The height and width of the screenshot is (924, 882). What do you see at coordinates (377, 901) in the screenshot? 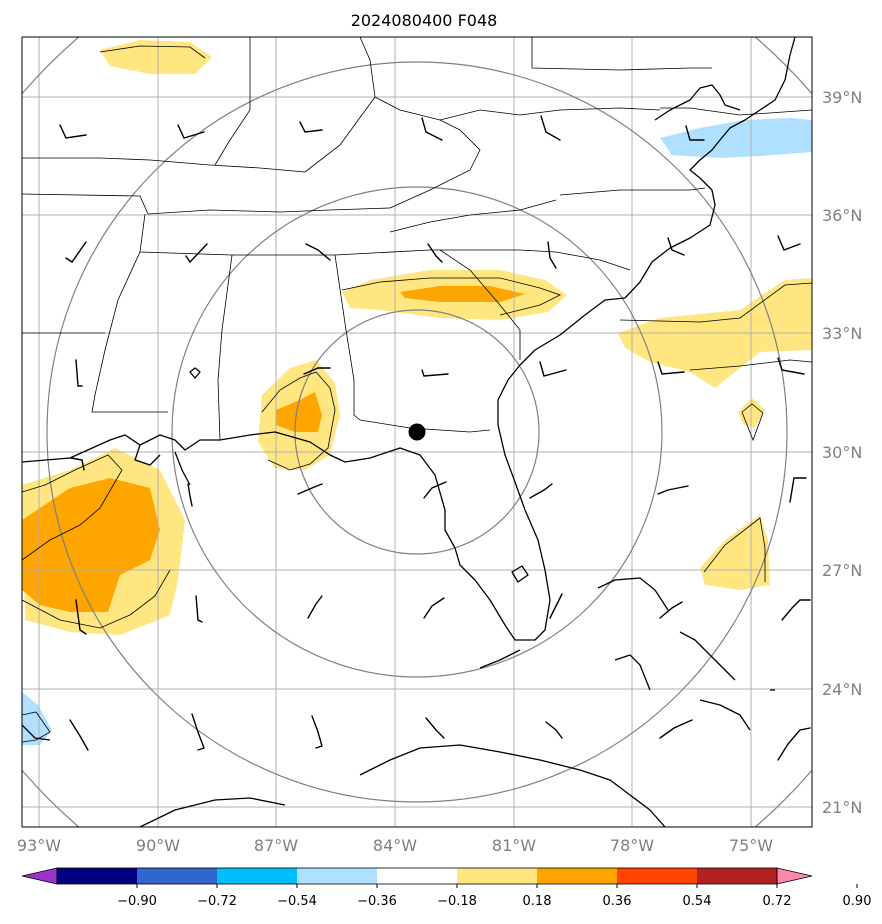
I see `colorbar-label: −0.36` at bounding box center [377, 901].